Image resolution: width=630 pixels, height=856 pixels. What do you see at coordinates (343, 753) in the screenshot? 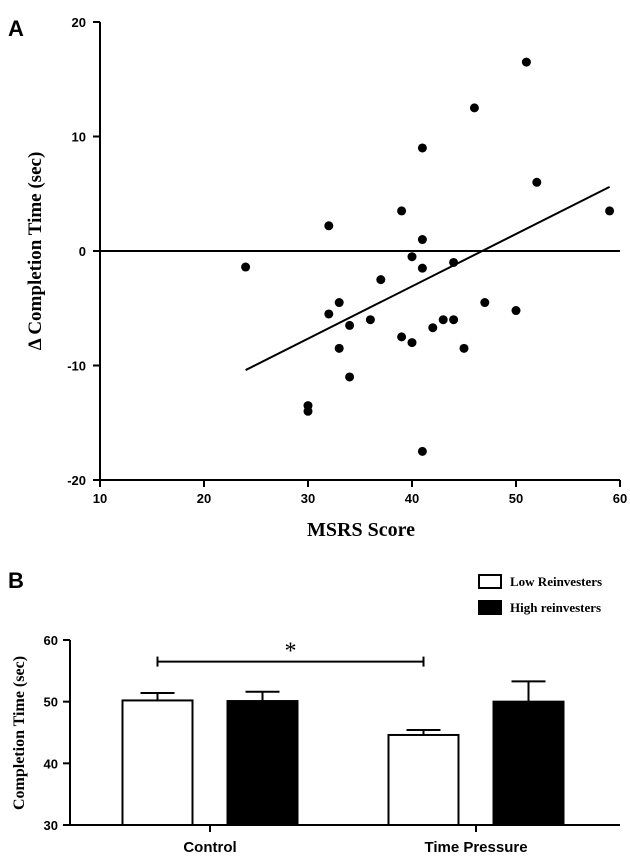
I see `bars` at bounding box center [343, 753].